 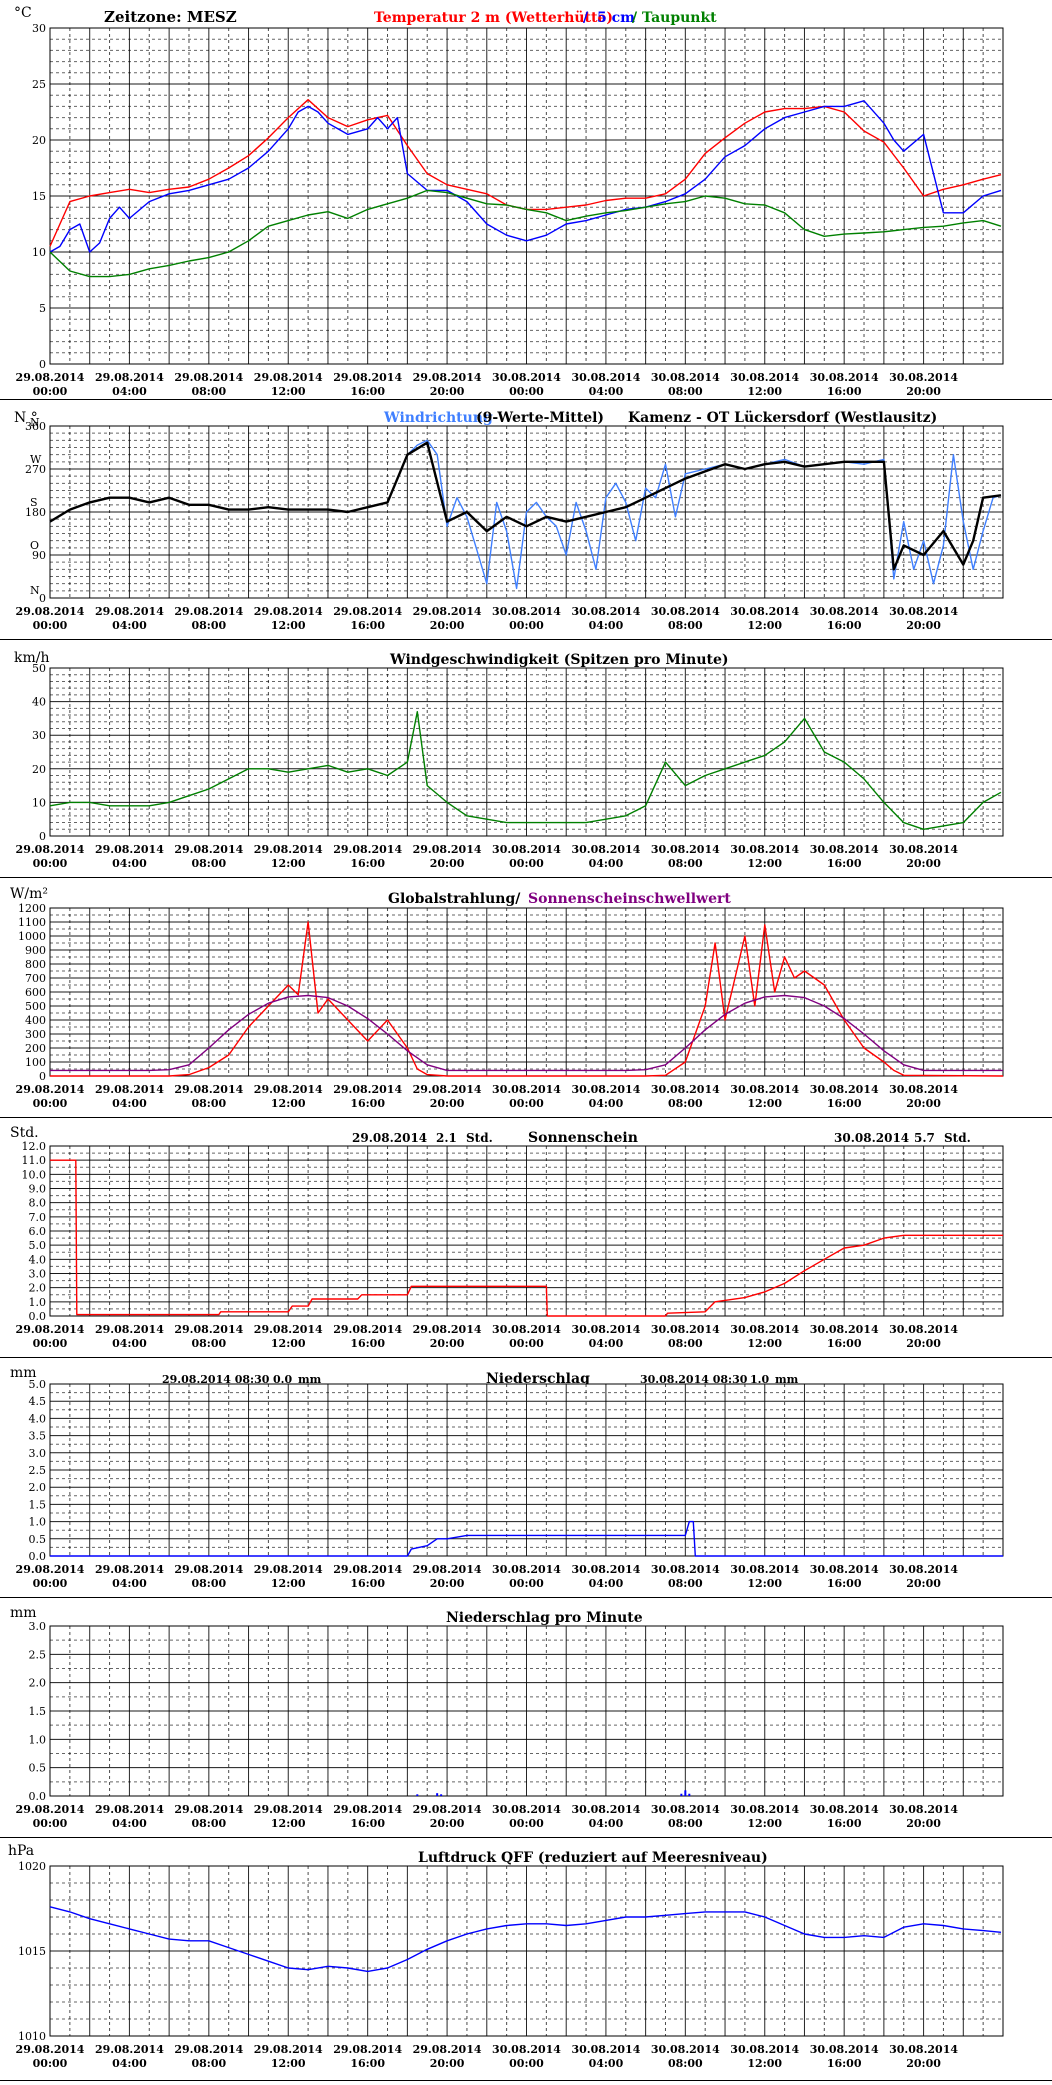 What do you see at coordinates (32, 922) in the screenshot?
I see `y-tick-label: 1100` at bounding box center [32, 922].